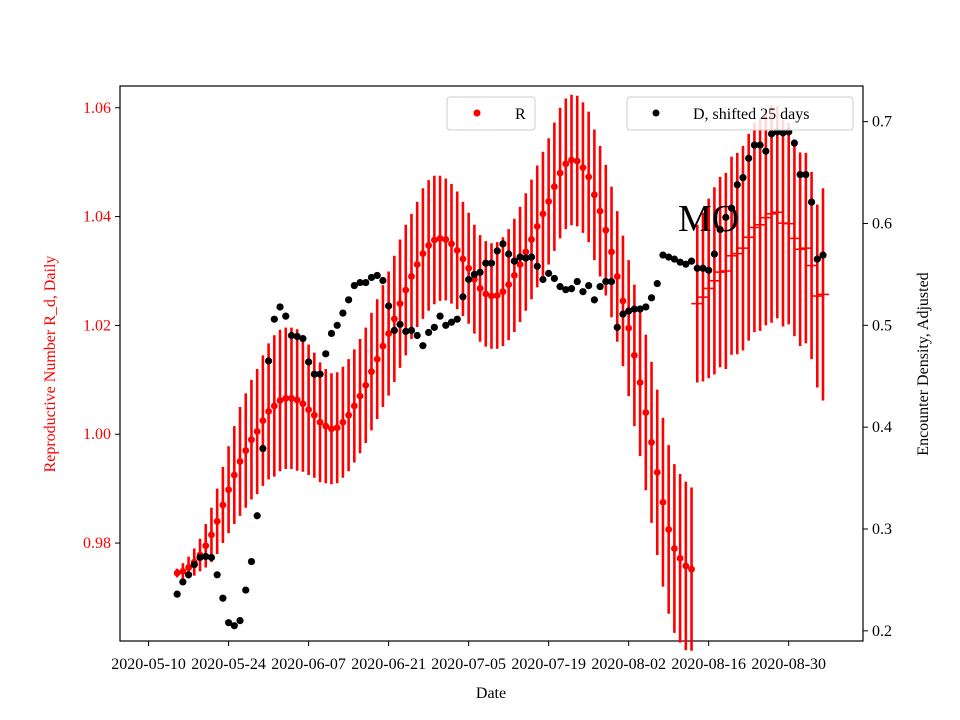  Describe the element at coordinates (788, 664) in the screenshot. I see `x-tick-label: 2020-08-30` at that location.